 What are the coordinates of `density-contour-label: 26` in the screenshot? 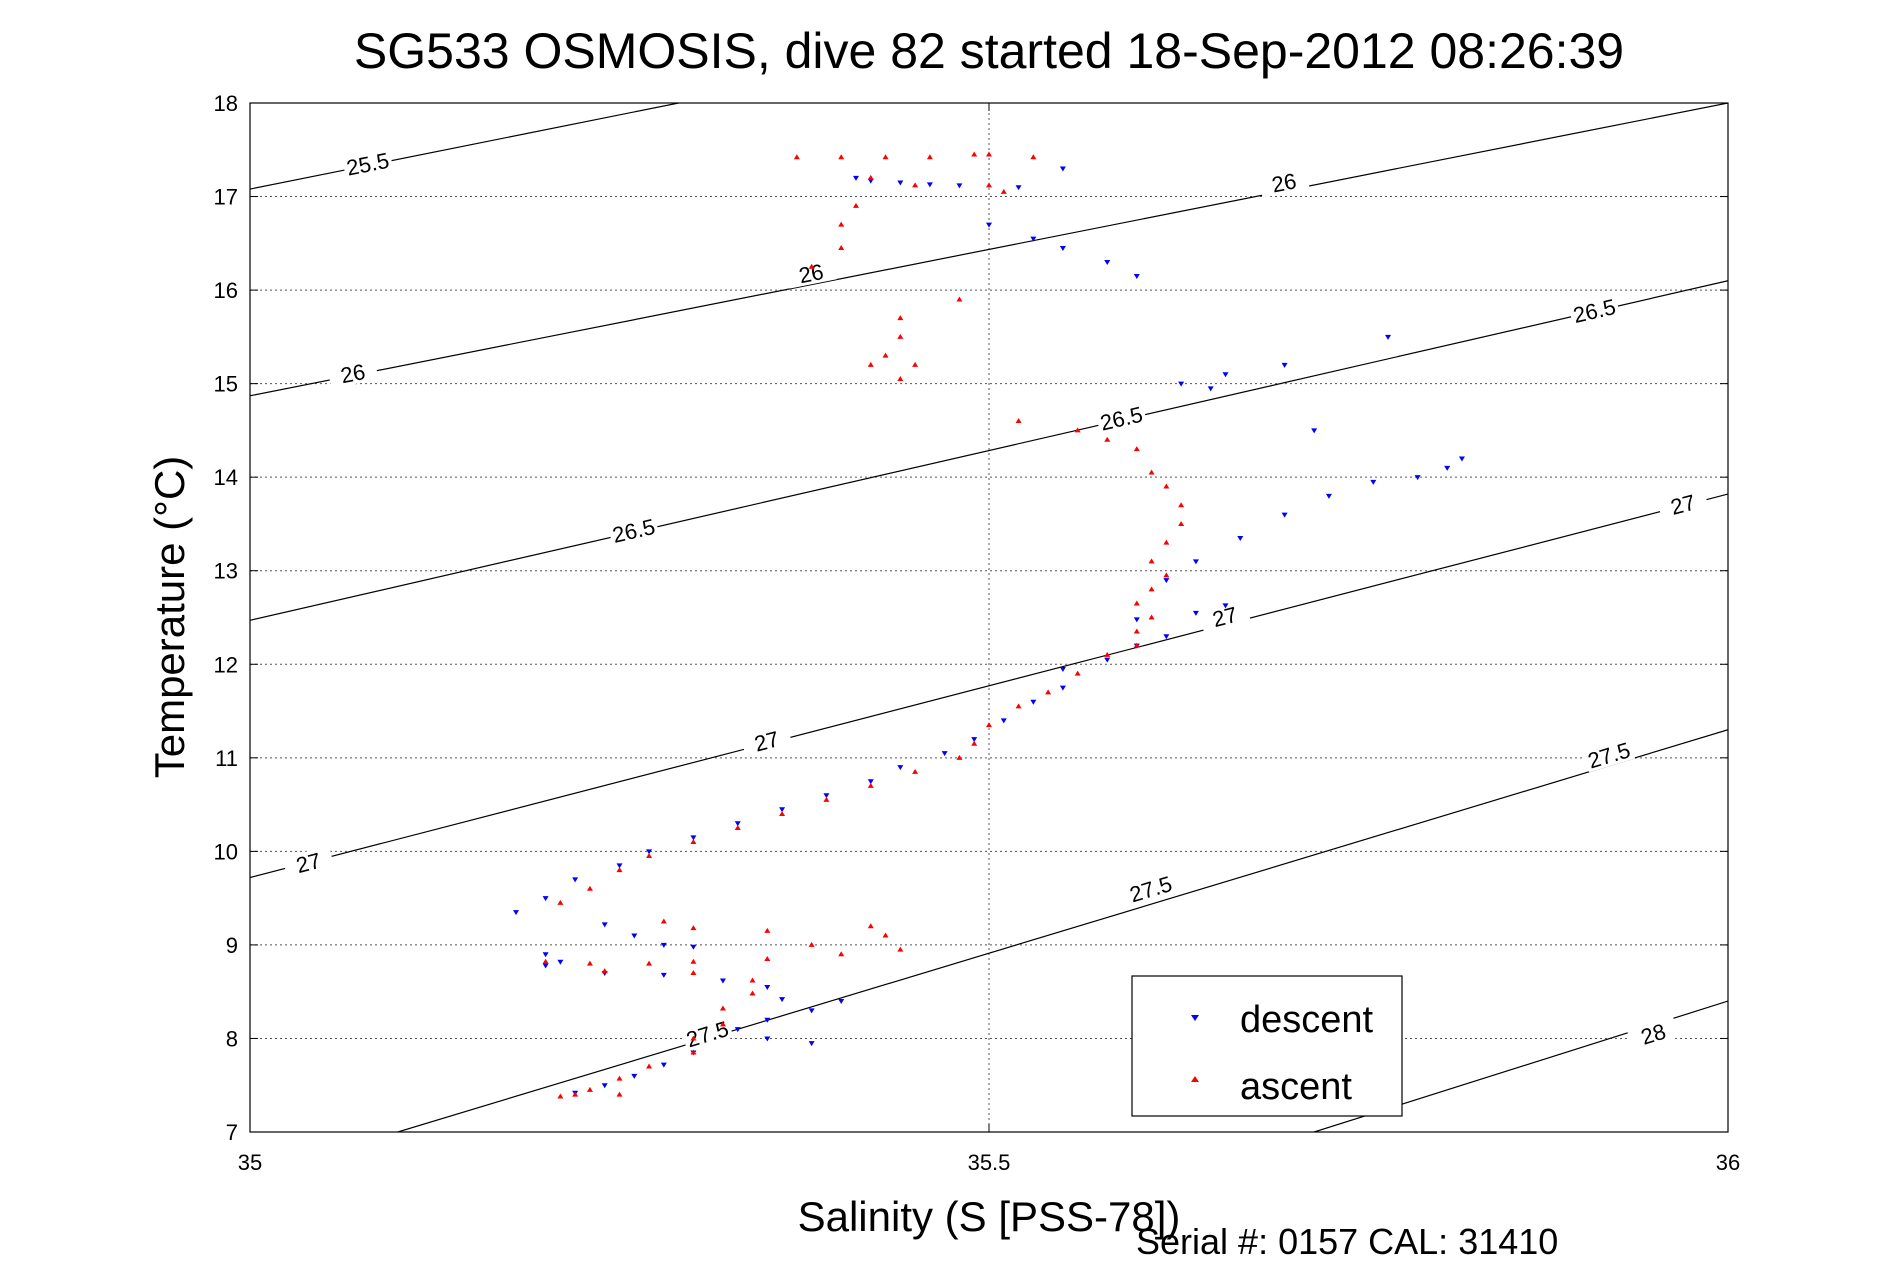 It's located at (353, 373).